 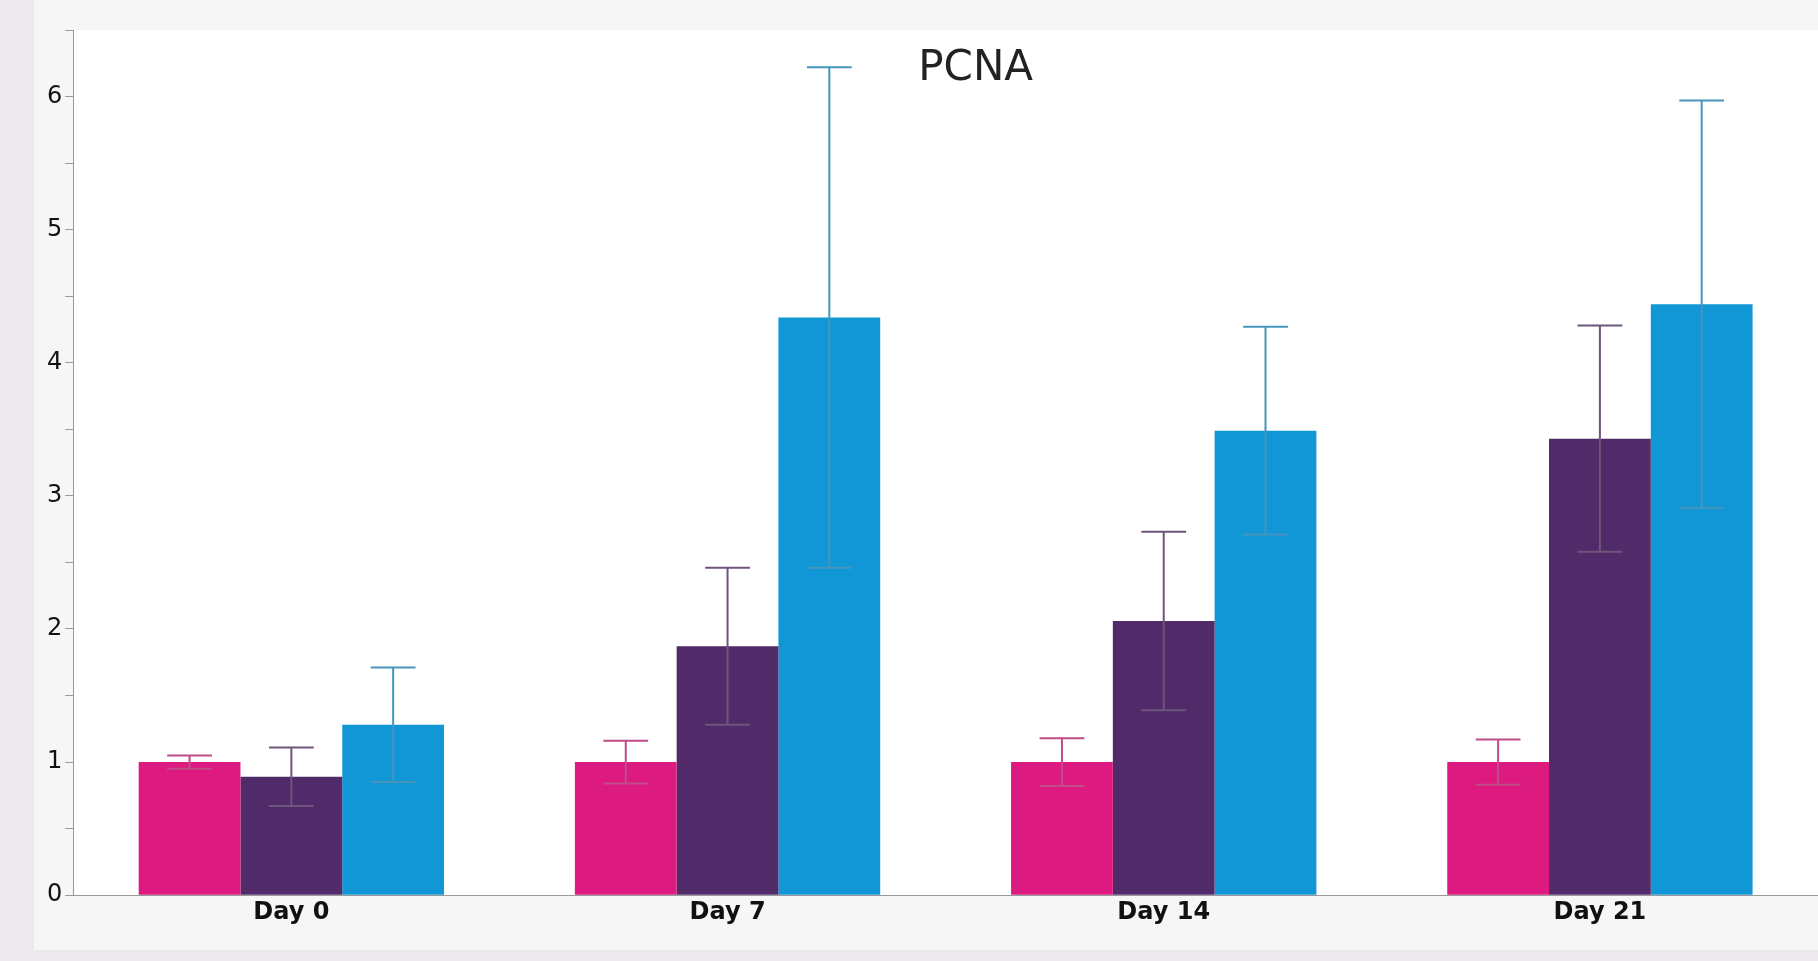 I want to click on x-tick-label: Day 0, so click(x=291, y=910).